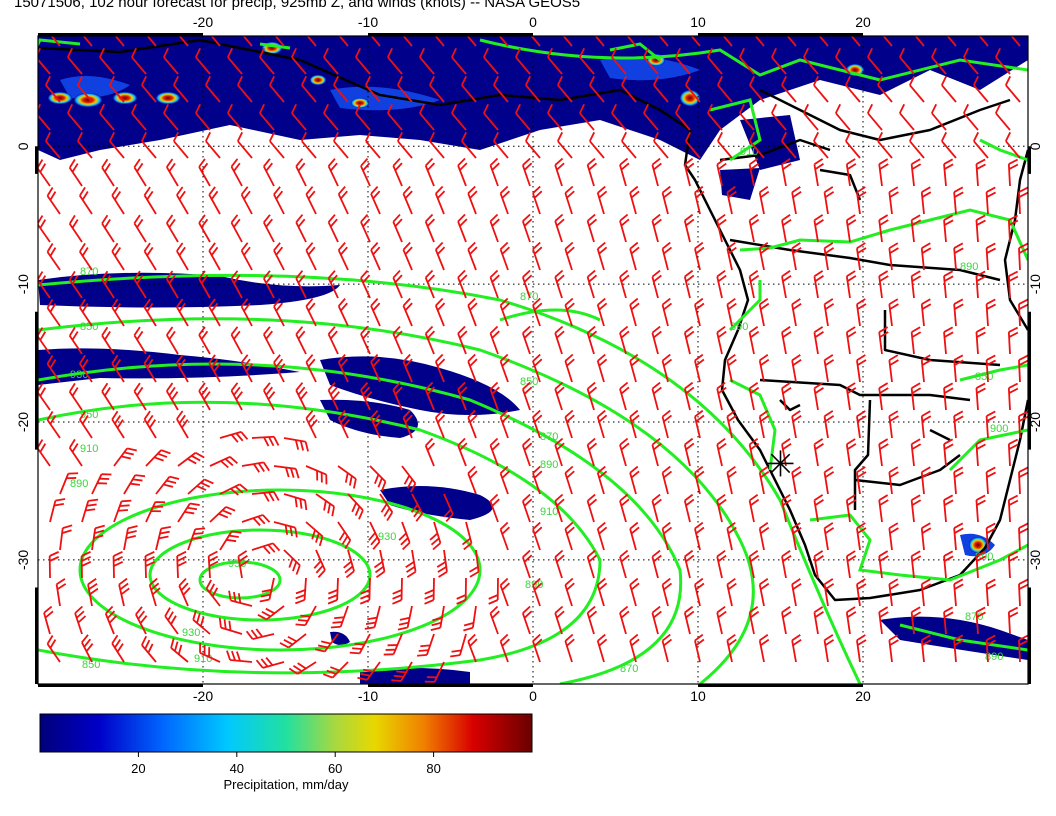 This screenshot has width=1056, height=816. What do you see at coordinates (91, 665) in the screenshot?
I see `contour-label: 850` at bounding box center [91, 665].